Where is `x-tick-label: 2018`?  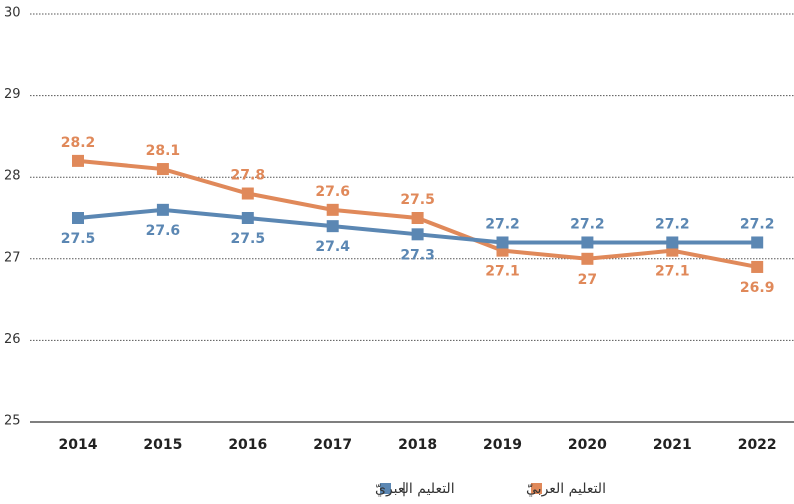
x-tick-label: 2018 is located at coordinates (417, 445).